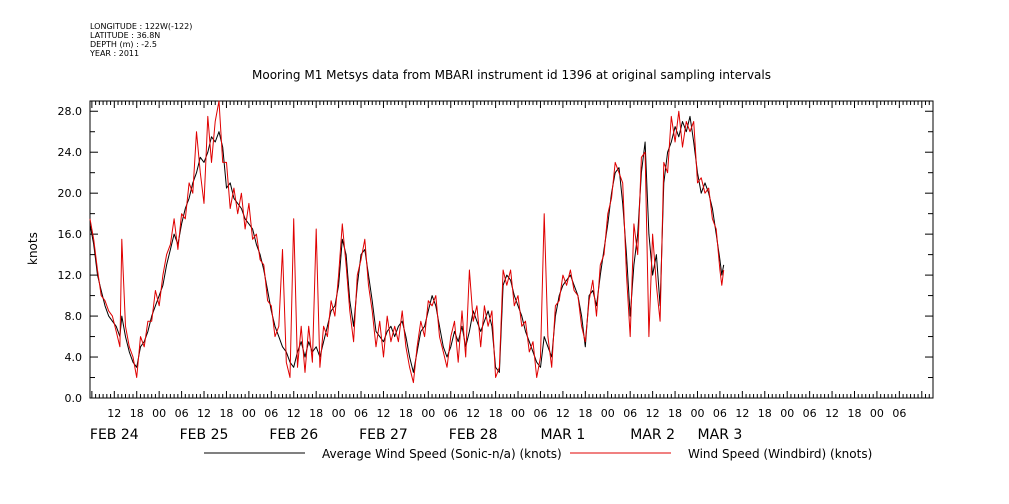 The height and width of the screenshot is (504, 1009). Describe the element at coordinates (563, 435) in the screenshot. I see `x-date-label: MAR 1` at that location.